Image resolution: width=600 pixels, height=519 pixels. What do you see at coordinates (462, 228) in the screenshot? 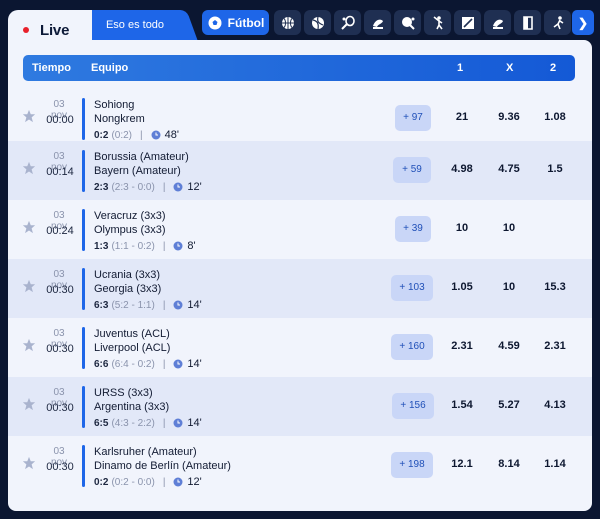
I see `odd-1: 10` at bounding box center [462, 228].